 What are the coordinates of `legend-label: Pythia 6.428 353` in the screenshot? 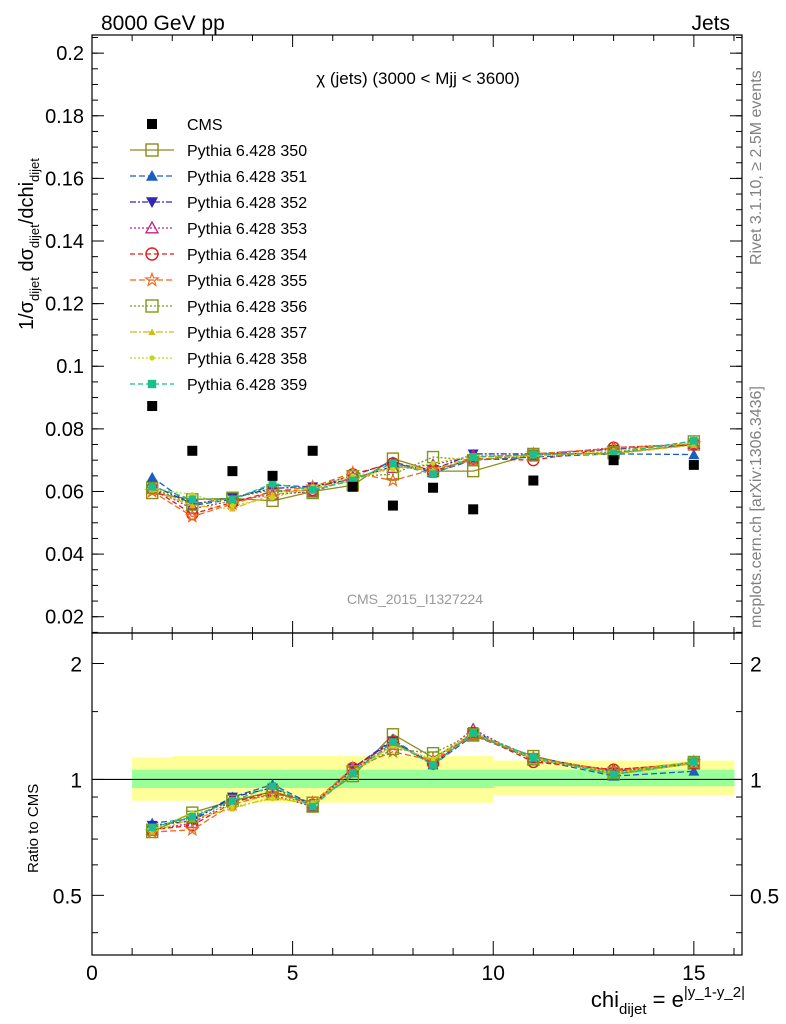 It's located at (247, 229).